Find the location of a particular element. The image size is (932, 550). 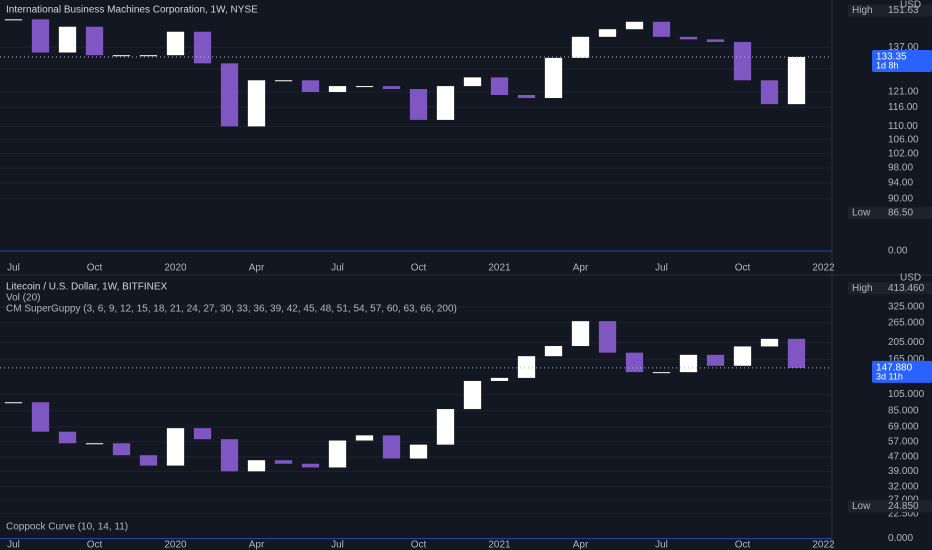

y-tick-label: 47.000 is located at coordinates (903, 456).